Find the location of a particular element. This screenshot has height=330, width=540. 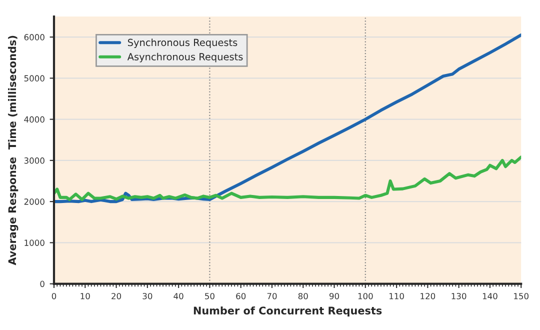

x-tick-label: 80 is located at coordinates (303, 296).